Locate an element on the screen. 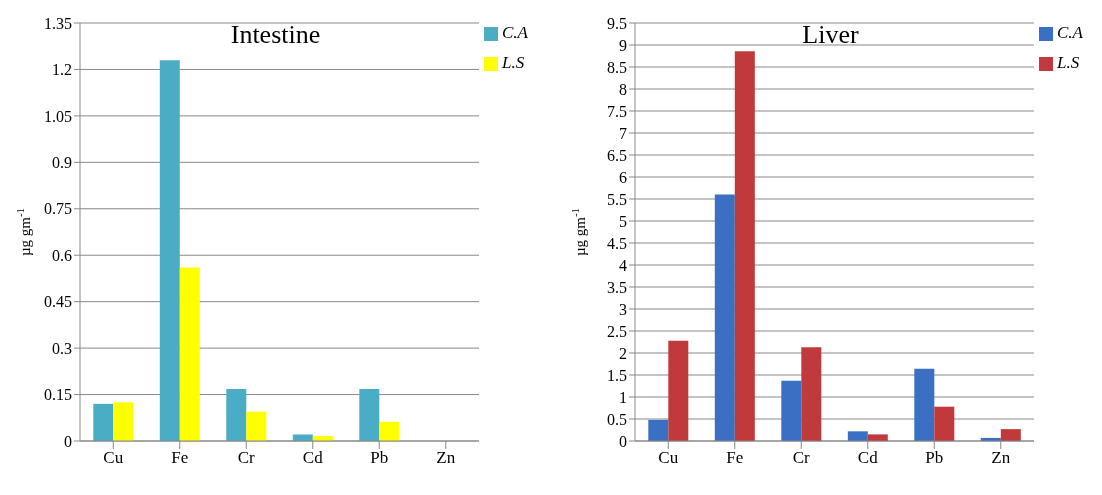 The width and height of the screenshot is (1102, 495). chart-title: Liver is located at coordinates (830, 34).